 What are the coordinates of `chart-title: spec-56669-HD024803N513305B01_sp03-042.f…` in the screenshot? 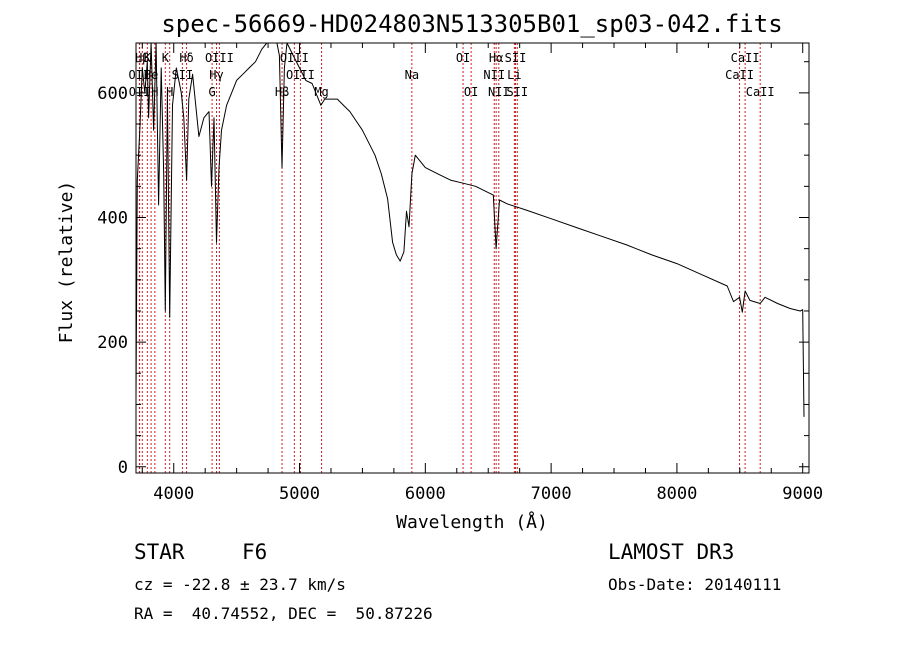 It's located at (471, 24).